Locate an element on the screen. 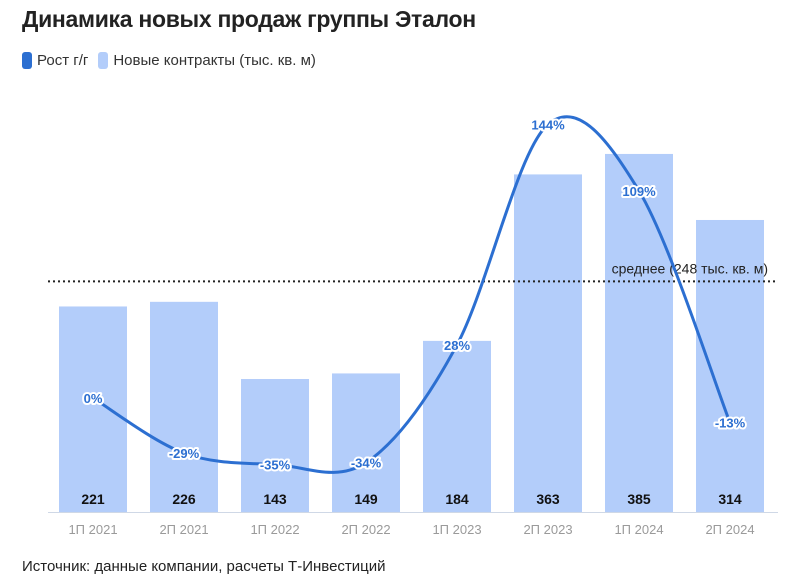  bar-value-label: 385 is located at coordinates (639, 499).